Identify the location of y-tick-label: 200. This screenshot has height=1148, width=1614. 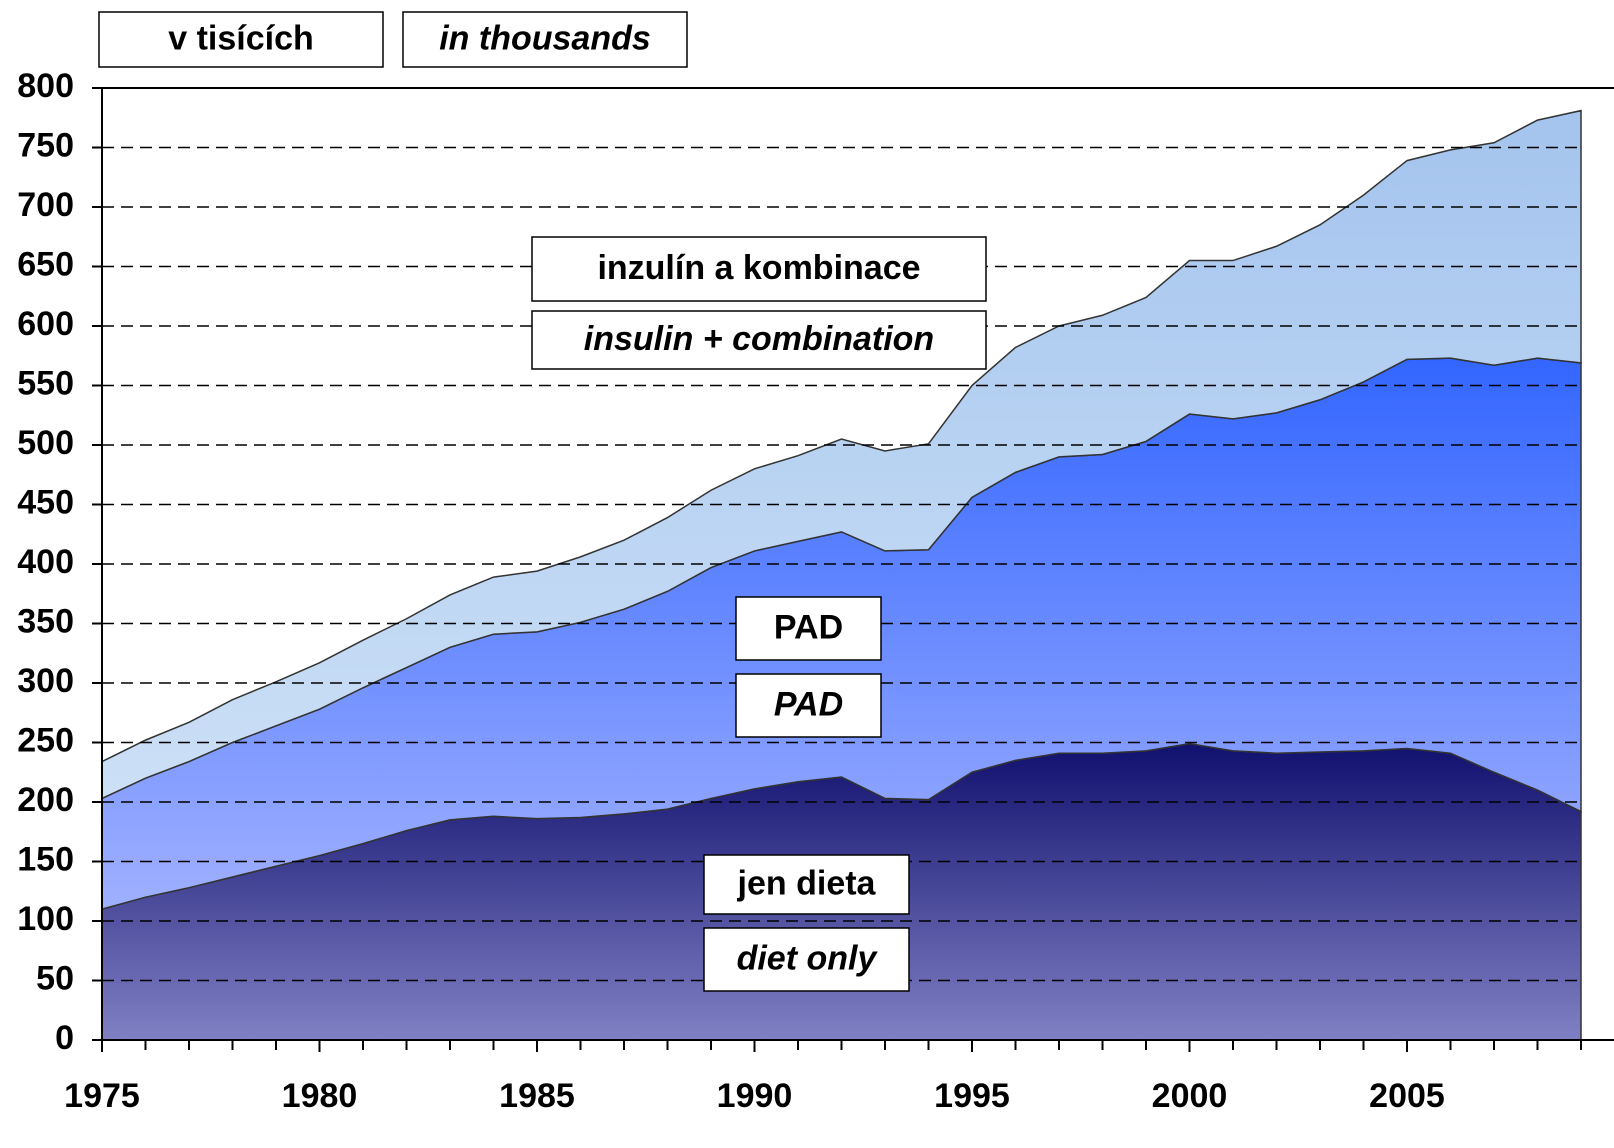
(45, 800).